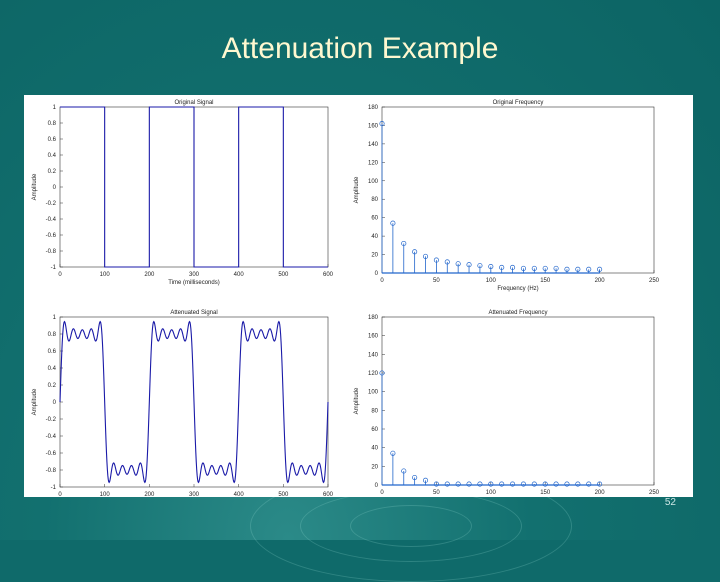  I want to click on plot-frame, so click(518, 401).